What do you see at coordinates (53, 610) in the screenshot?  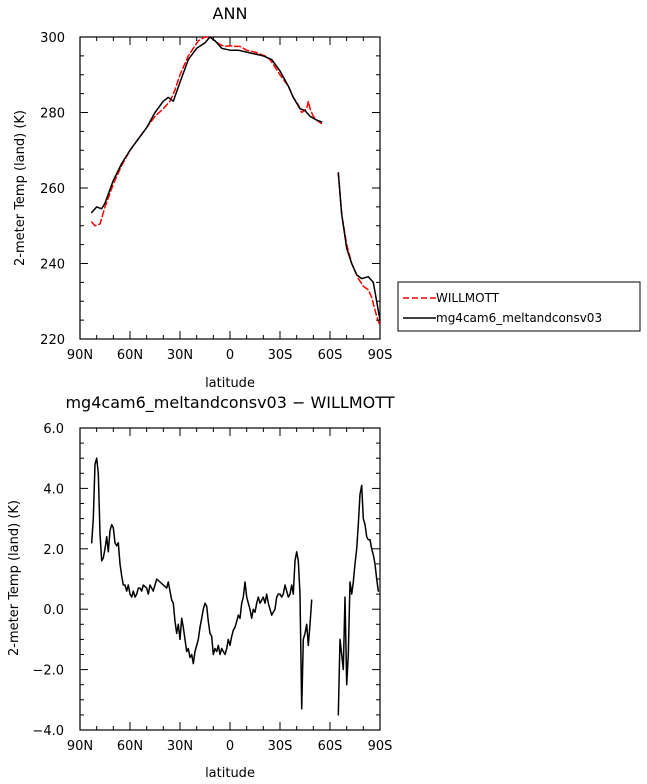 I see `bottom-y-tick-label: 0.0` at bounding box center [53, 610].